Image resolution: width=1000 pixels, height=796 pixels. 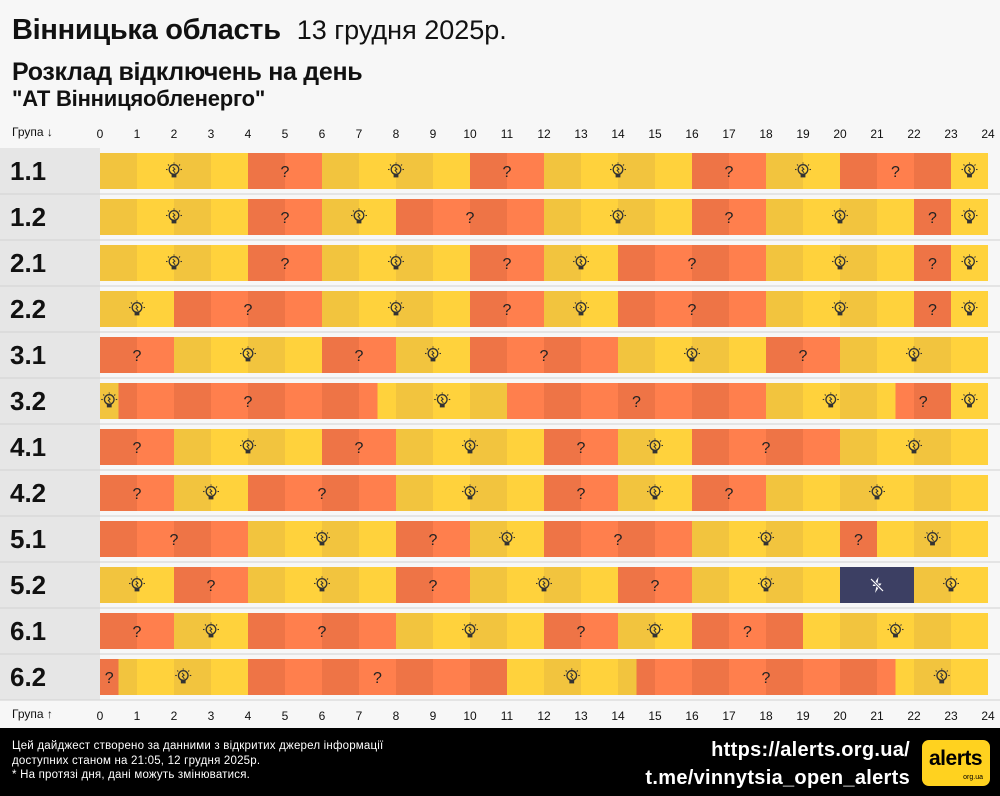 I want to click on group-label: 4.1, so click(x=28, y=447).